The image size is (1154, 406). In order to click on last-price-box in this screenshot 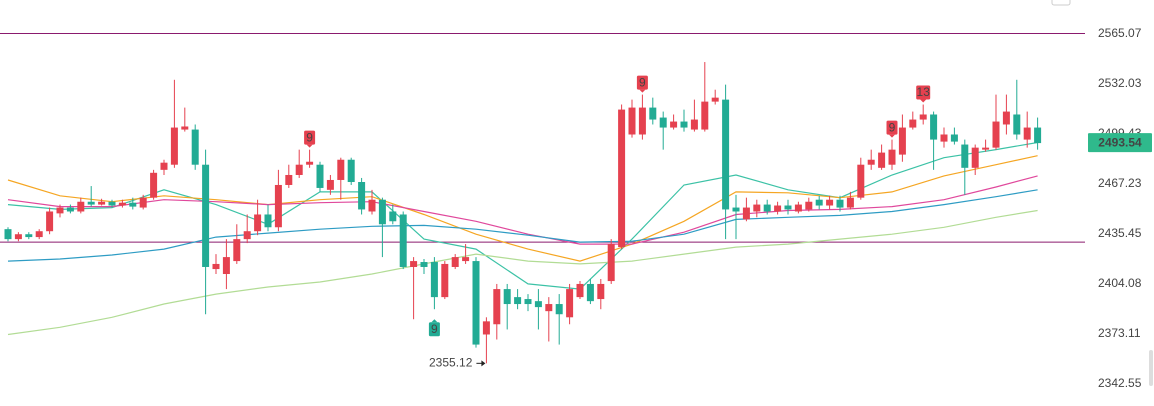, I will do `click(1120, 143)`.